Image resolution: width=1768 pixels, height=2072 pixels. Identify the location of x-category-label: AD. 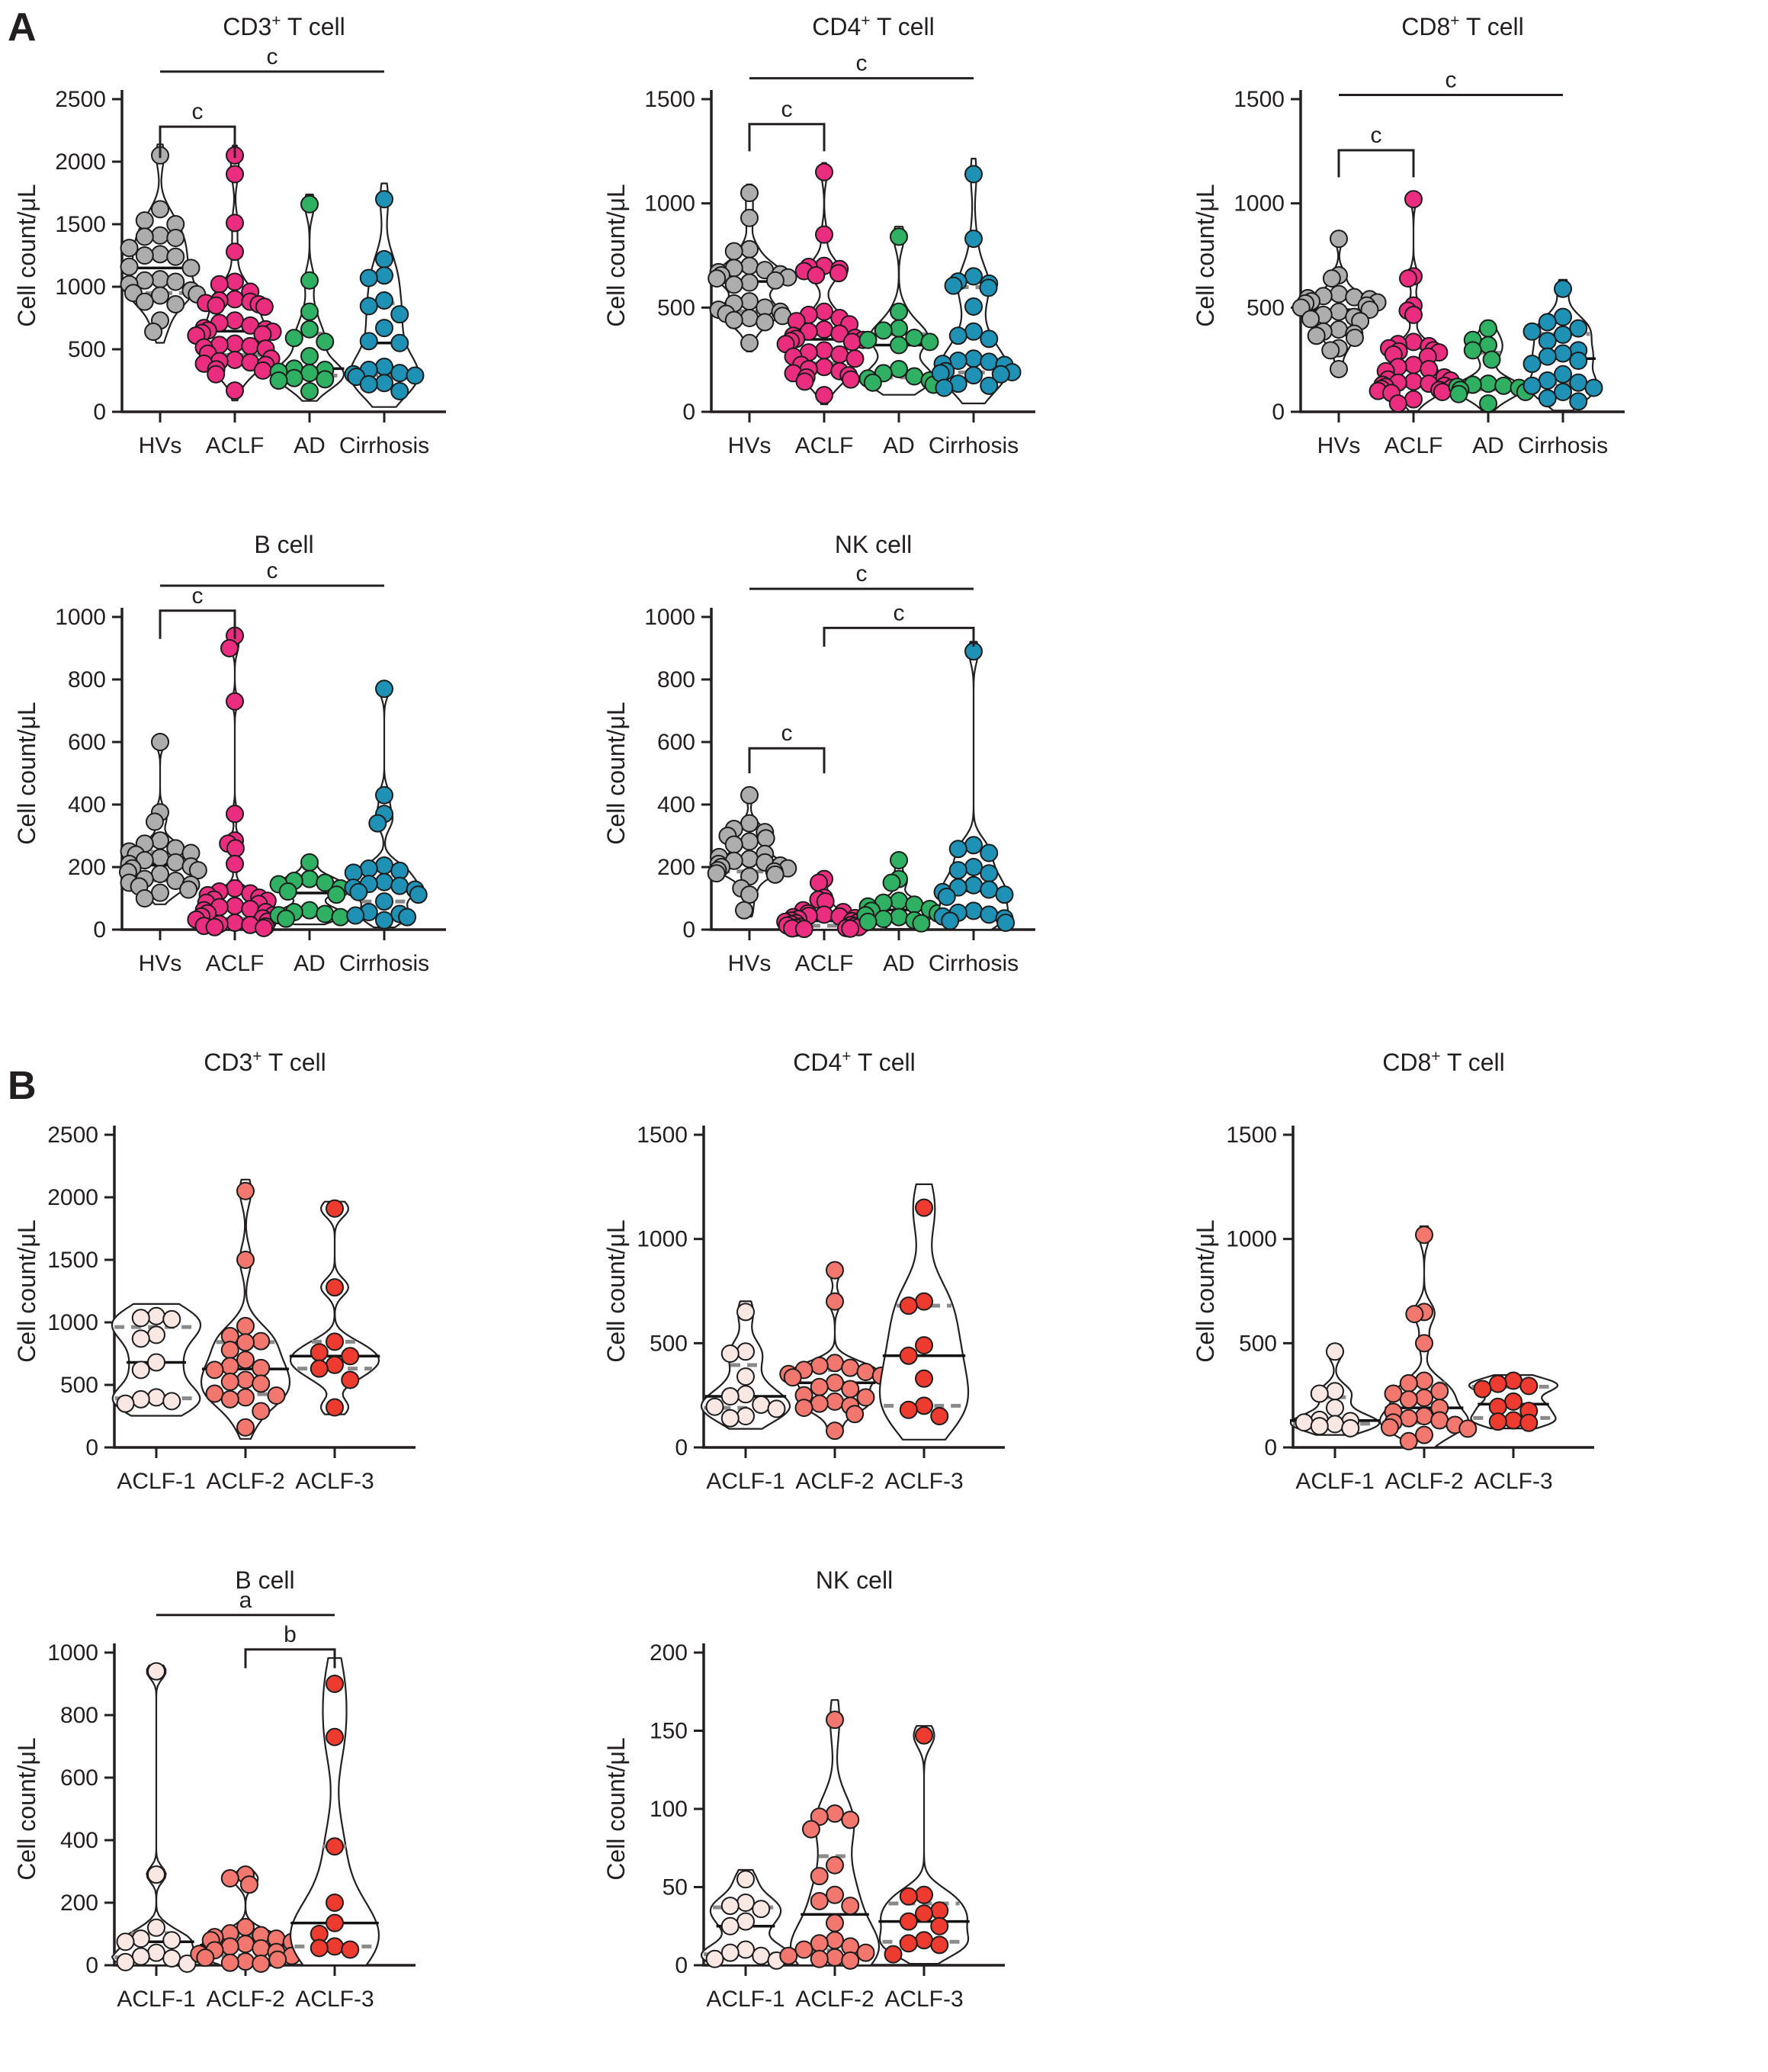
(310, 445).